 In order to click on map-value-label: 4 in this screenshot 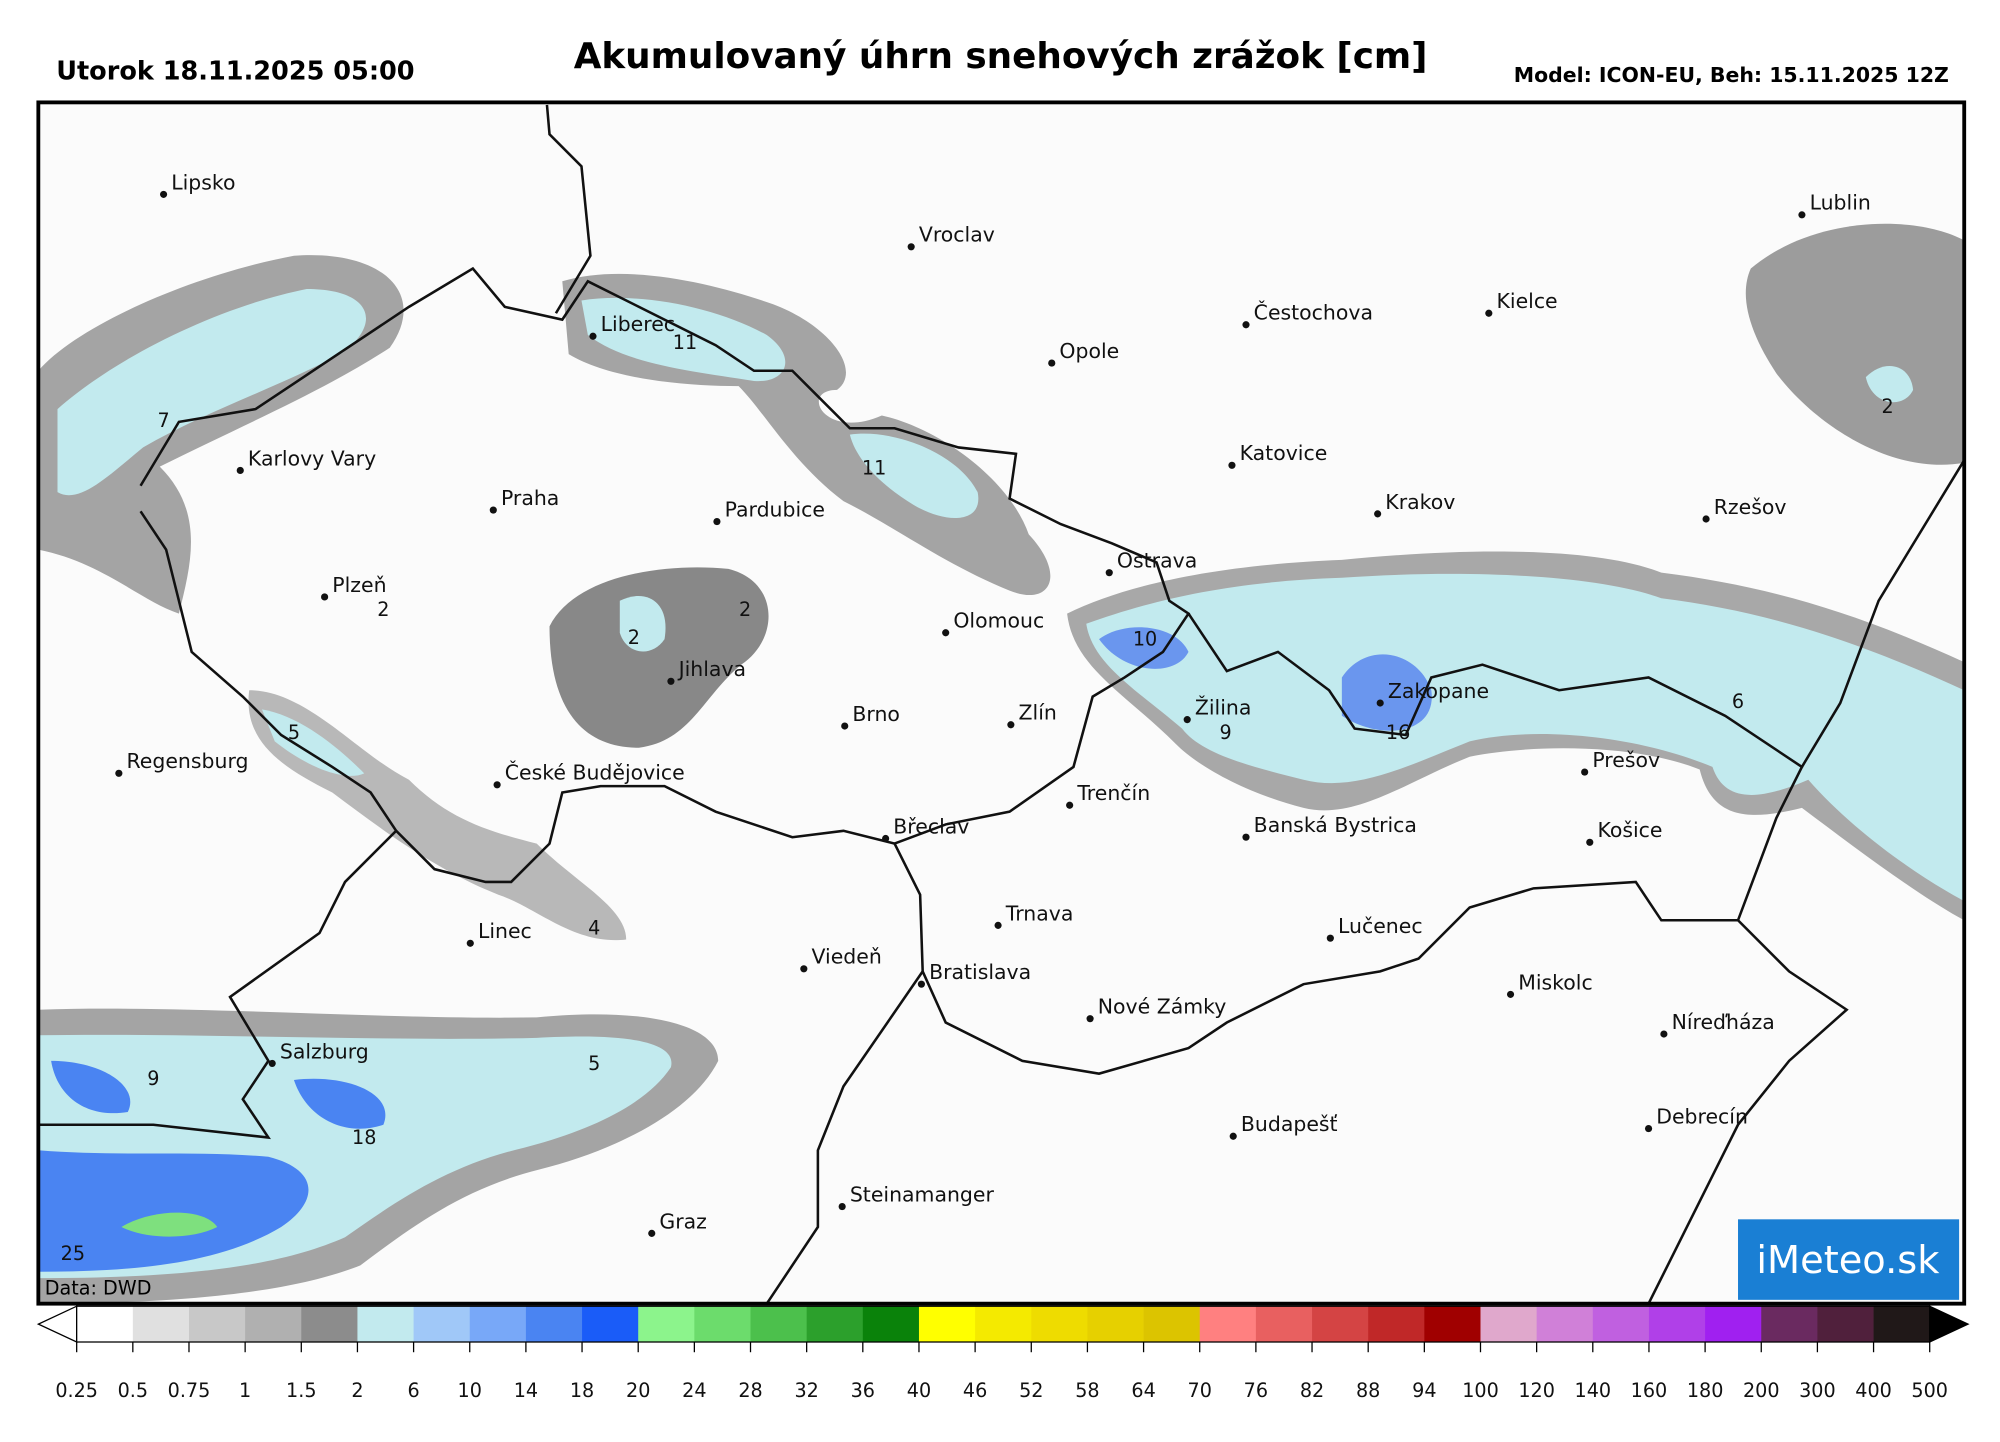, I will do `click(594, 927)`.